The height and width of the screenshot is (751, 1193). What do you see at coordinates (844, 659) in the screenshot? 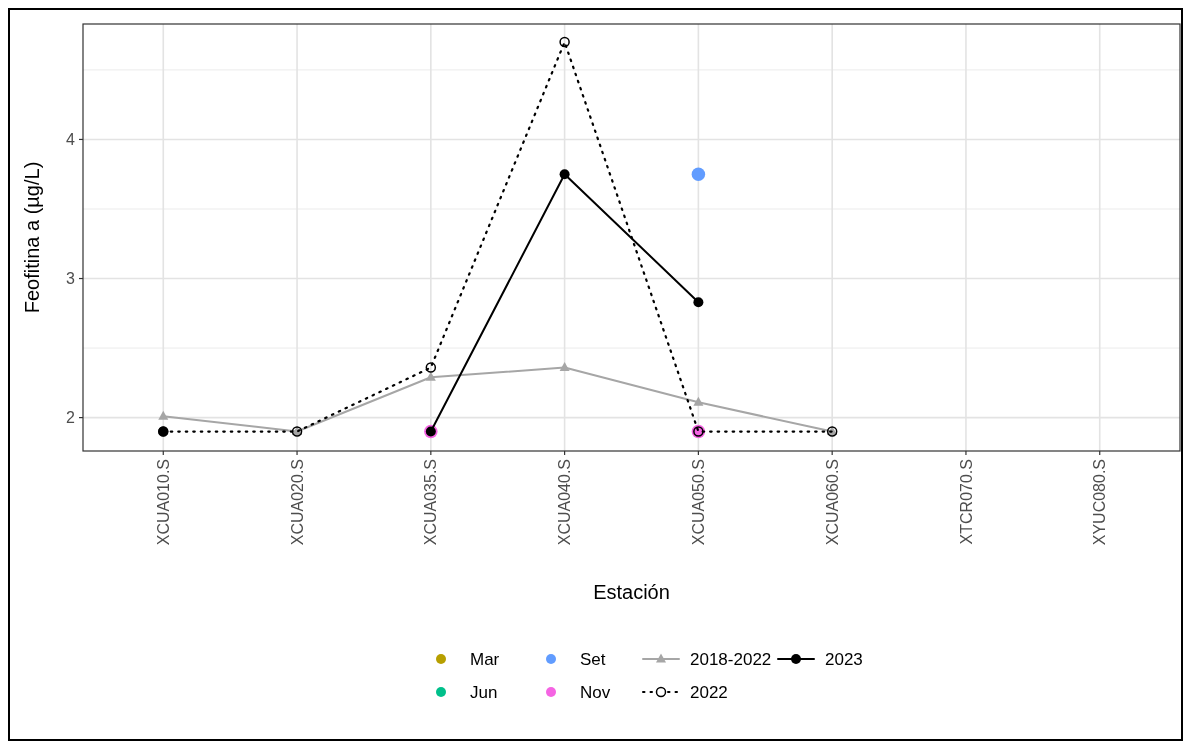
I see `legend-label: 2023` at bounding box center [844, 659].